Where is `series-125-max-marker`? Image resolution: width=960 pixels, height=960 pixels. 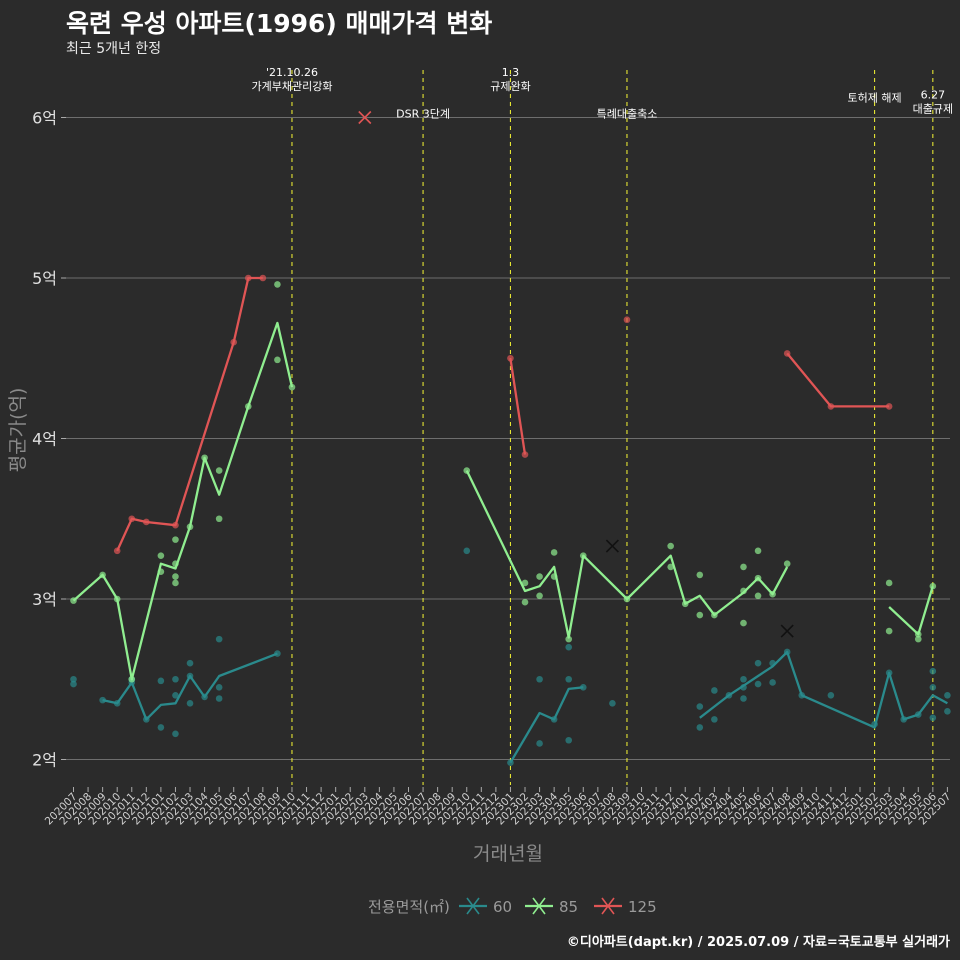 series-125-max-marker is located at coordinates (365, 117).